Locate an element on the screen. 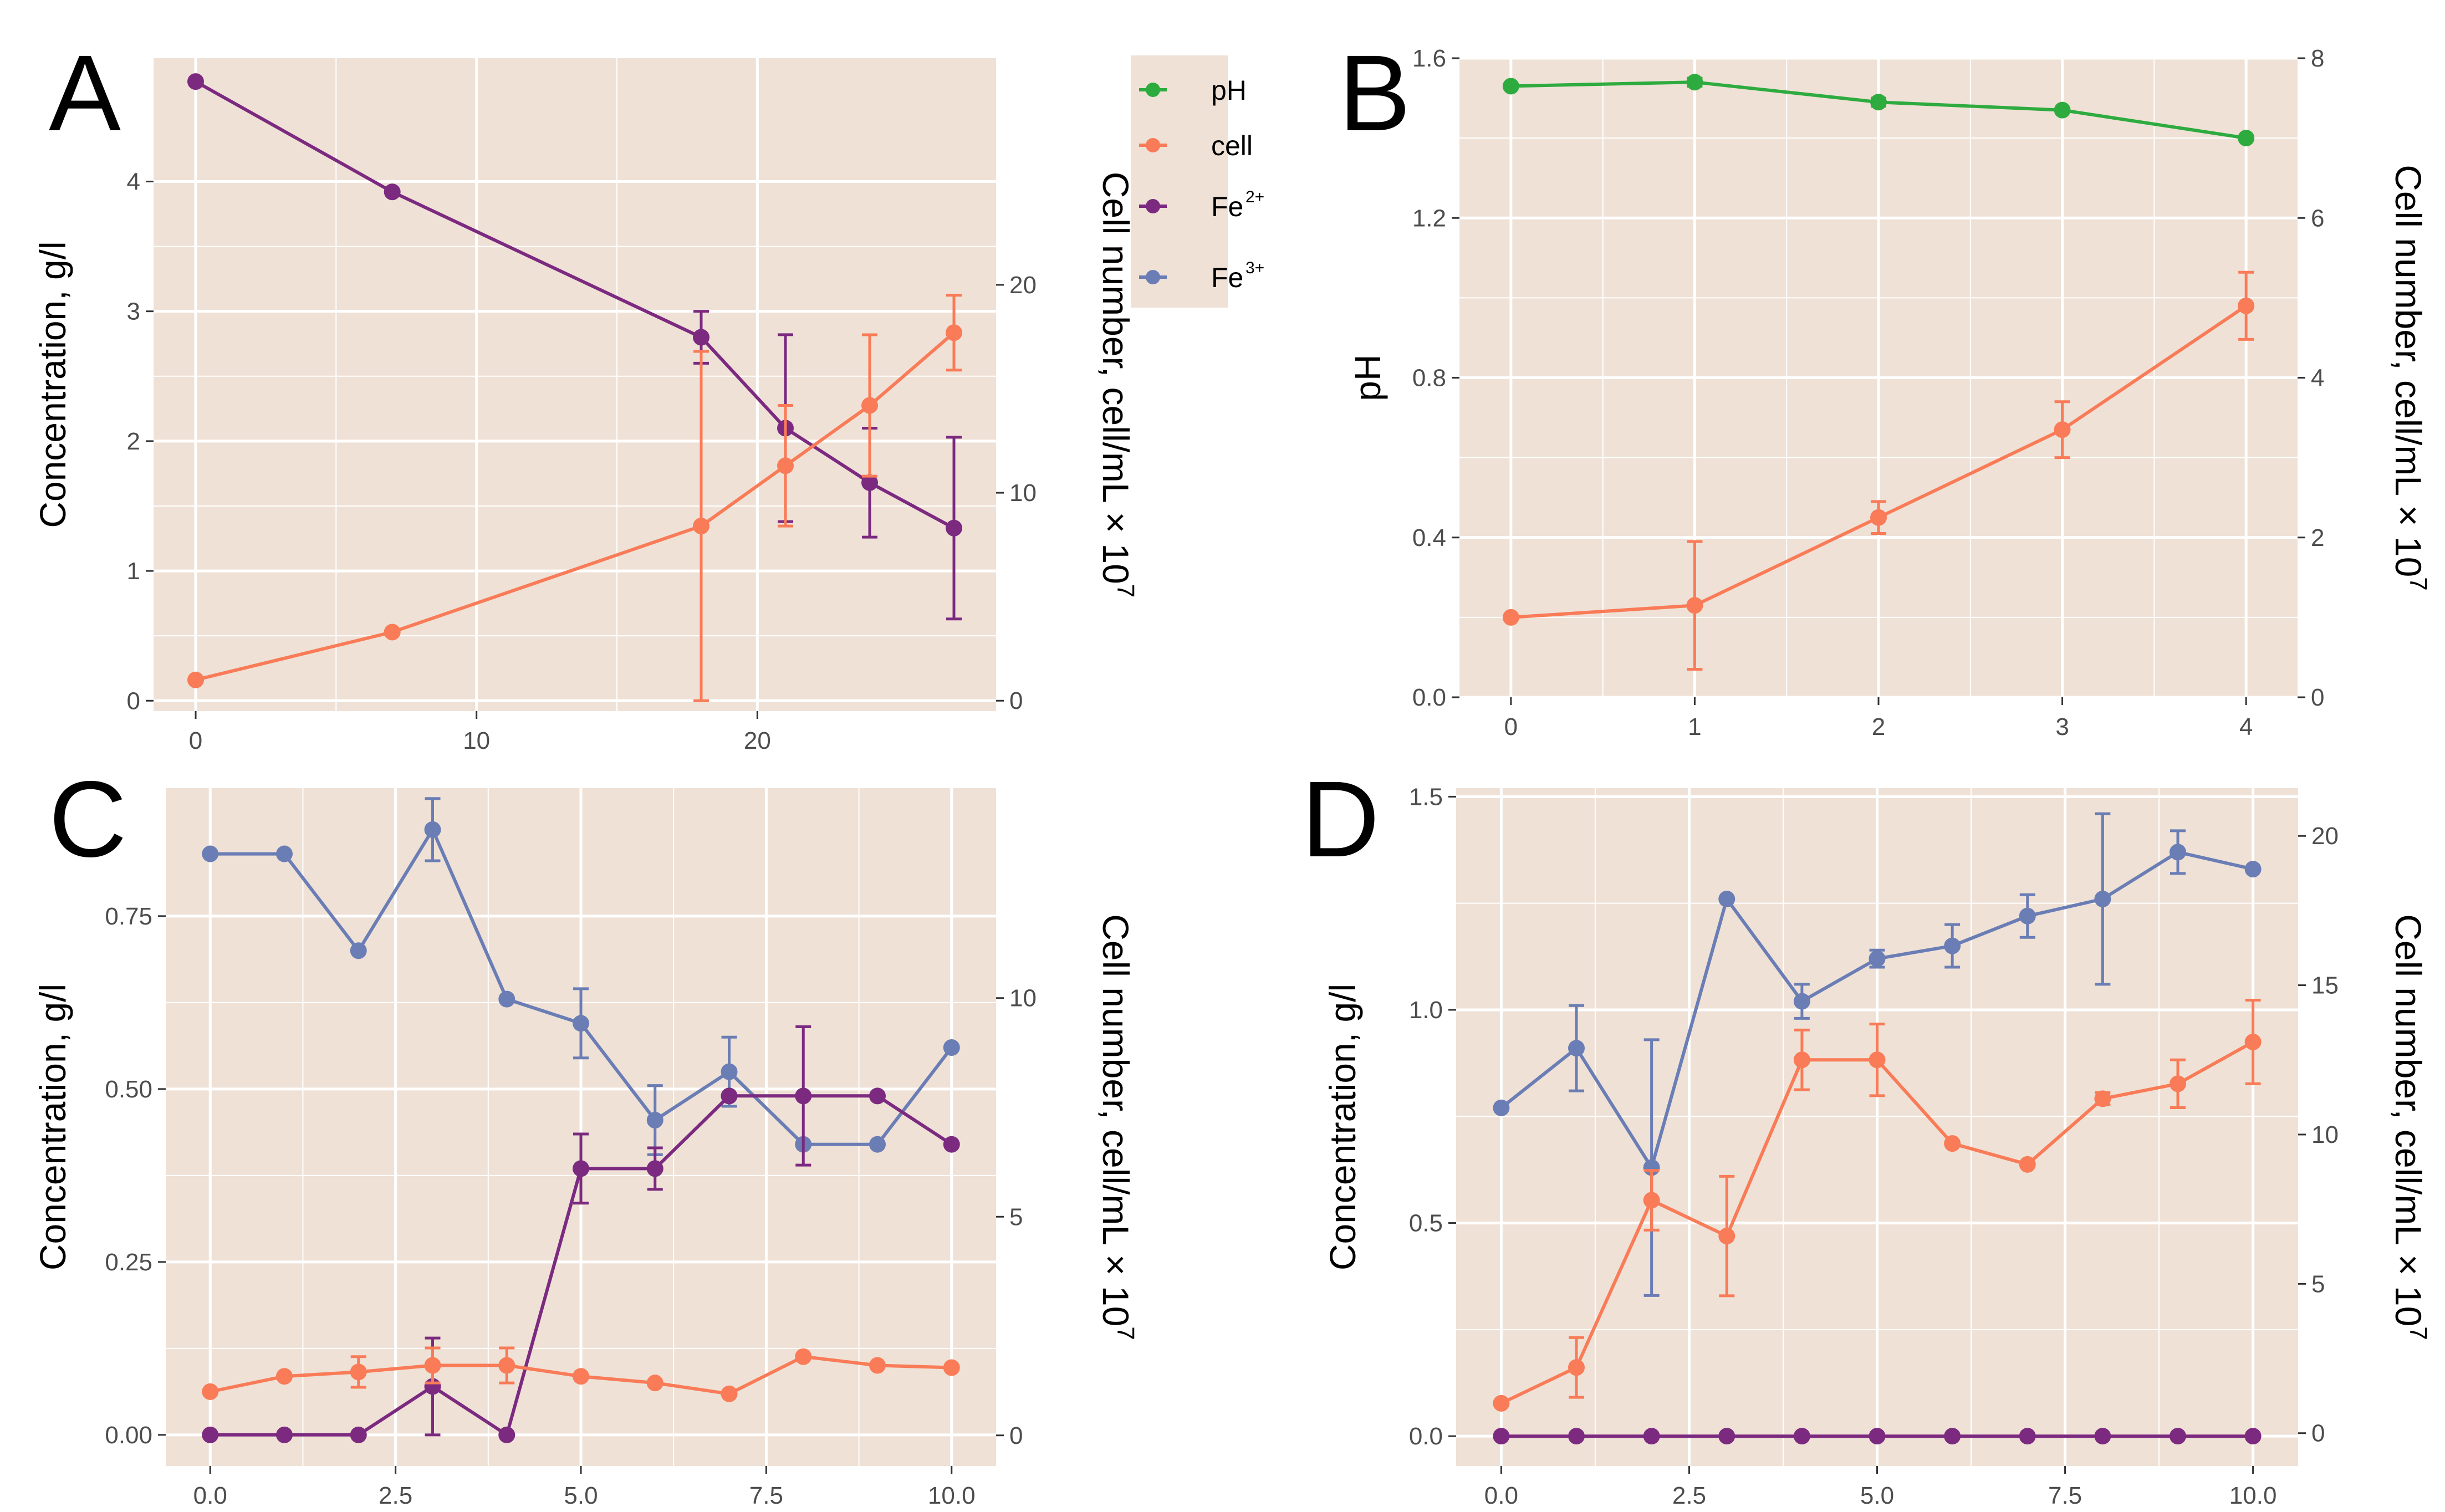 The image size is (2445, 1512). series-fe3-d is located at coordinates (1877, 1054).